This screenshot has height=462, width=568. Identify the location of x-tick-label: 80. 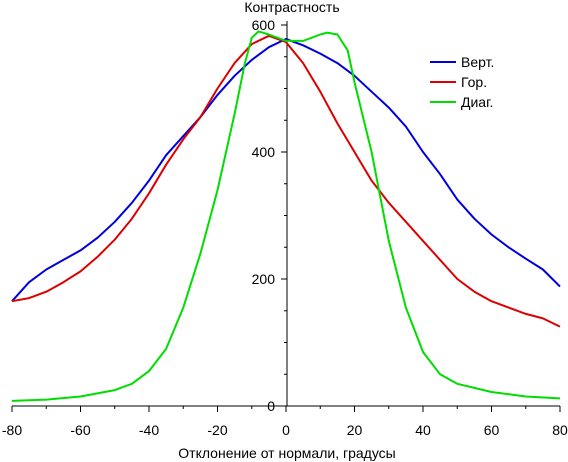
(560, 430).